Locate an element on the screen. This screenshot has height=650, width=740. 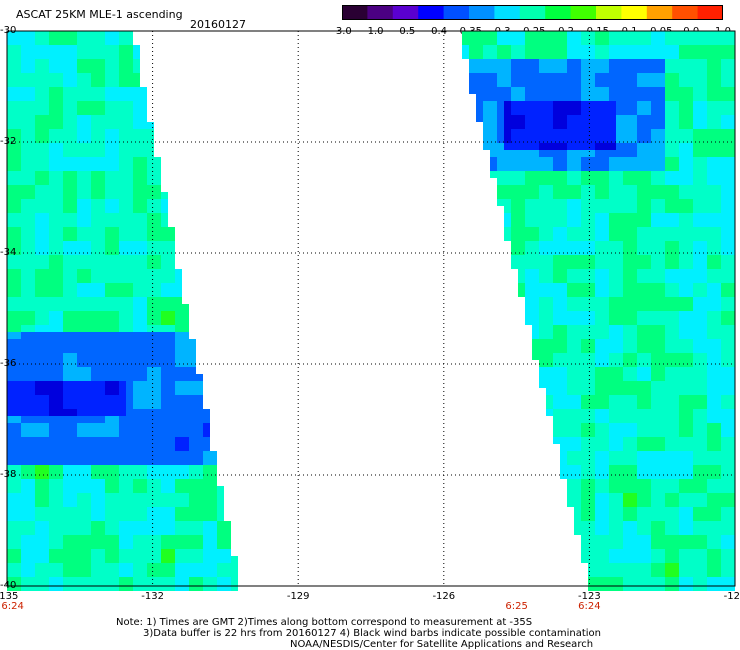
date-label: 20160127 is located at coordinates (218, 24).